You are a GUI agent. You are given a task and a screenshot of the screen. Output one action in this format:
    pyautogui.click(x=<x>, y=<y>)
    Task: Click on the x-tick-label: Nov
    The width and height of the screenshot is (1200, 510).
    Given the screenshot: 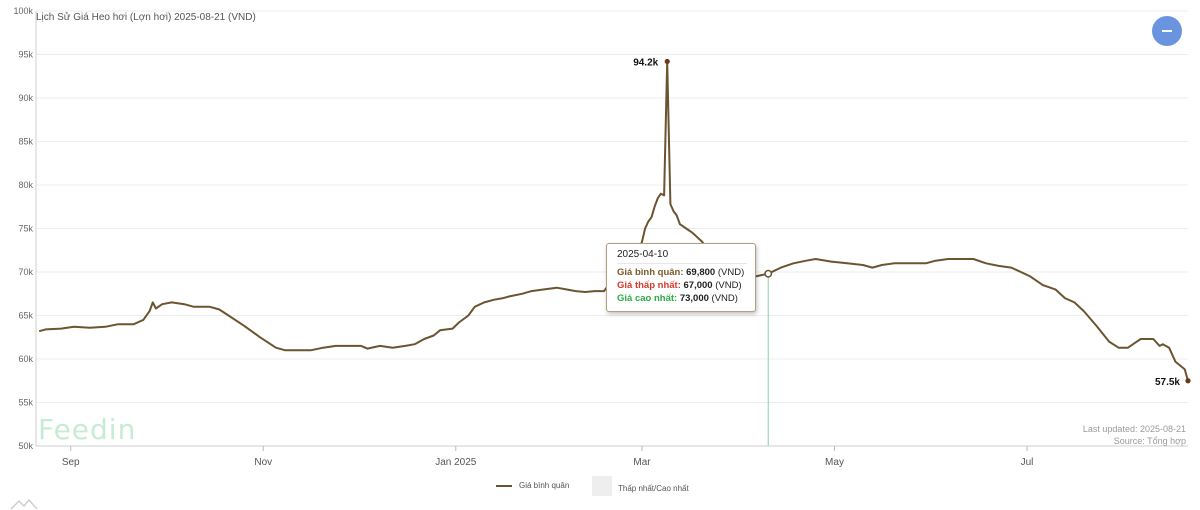 What is the action you would take?
    pyautogui.click(x=263, y=462)
    